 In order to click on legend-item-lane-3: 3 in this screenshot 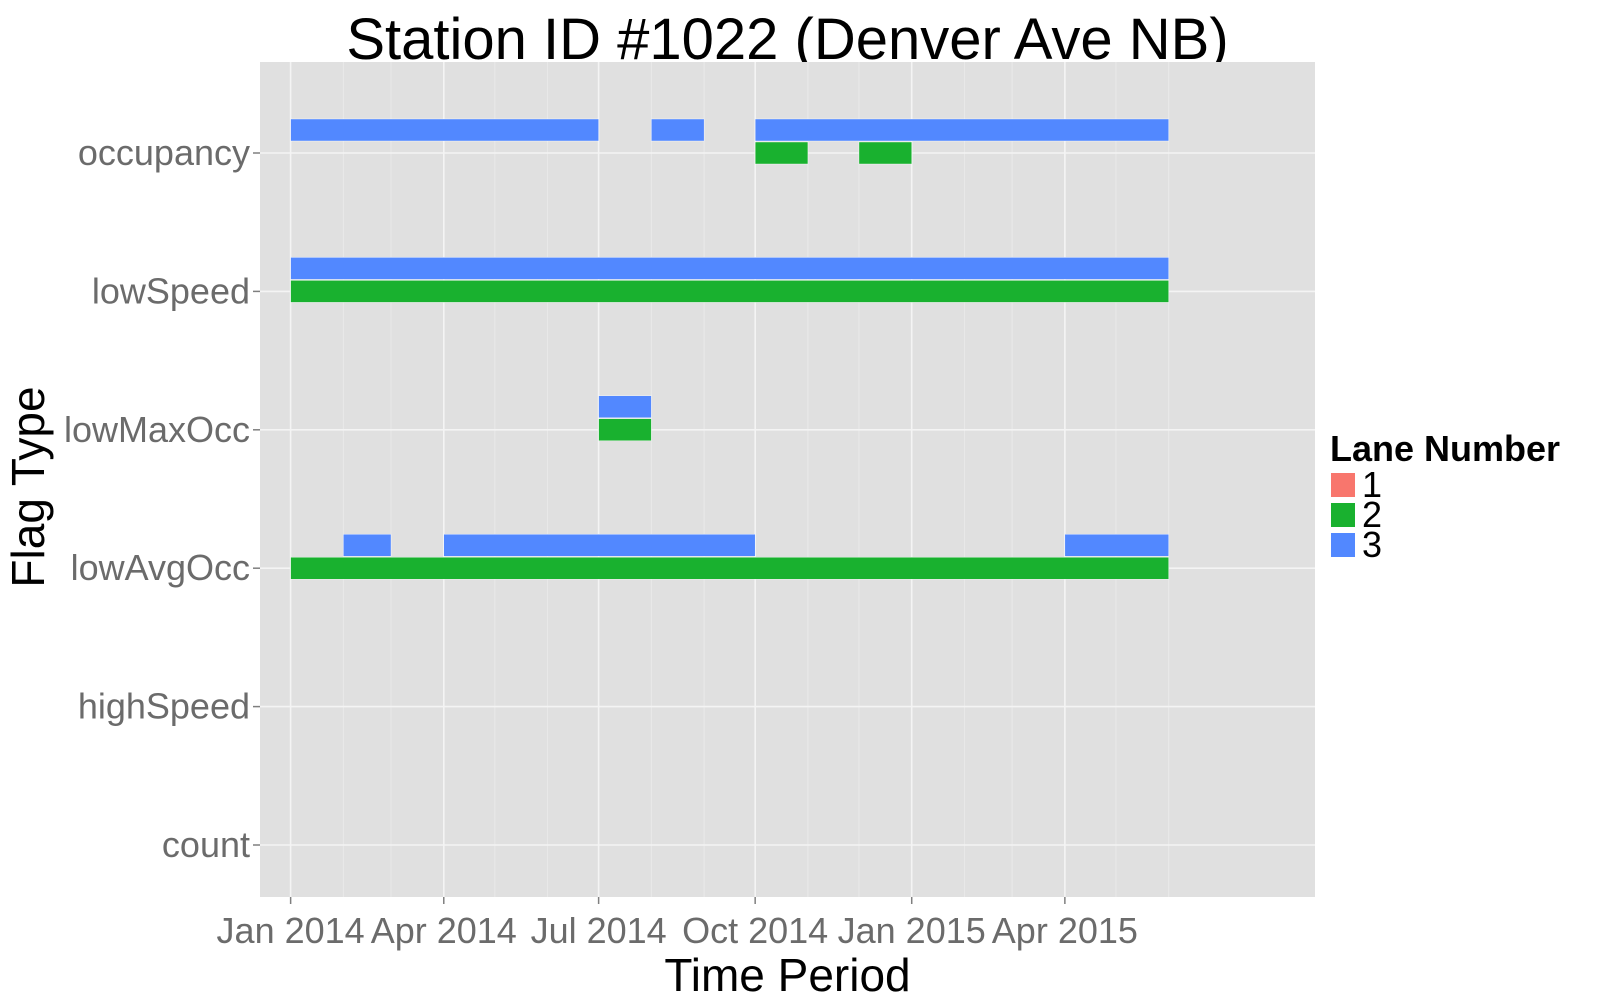, I will do `click(1445, 544)`.